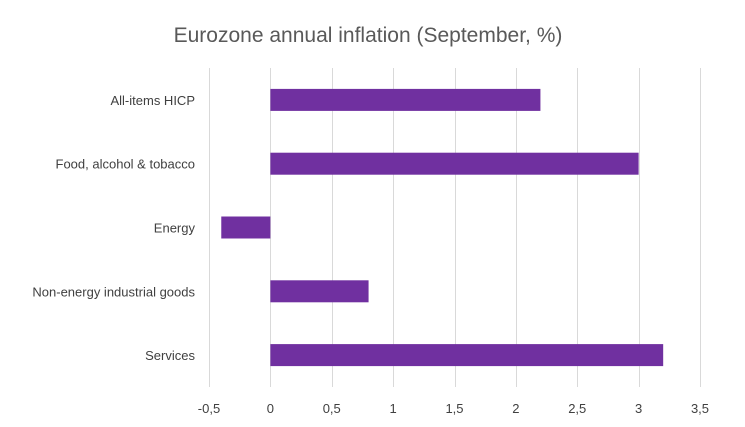 This screenshot has width=745, height=427. I want to click on x-tick-labels: -0,5 0 0,5 1 1,5 2 2,5 3 3,5, so click(453, 408).